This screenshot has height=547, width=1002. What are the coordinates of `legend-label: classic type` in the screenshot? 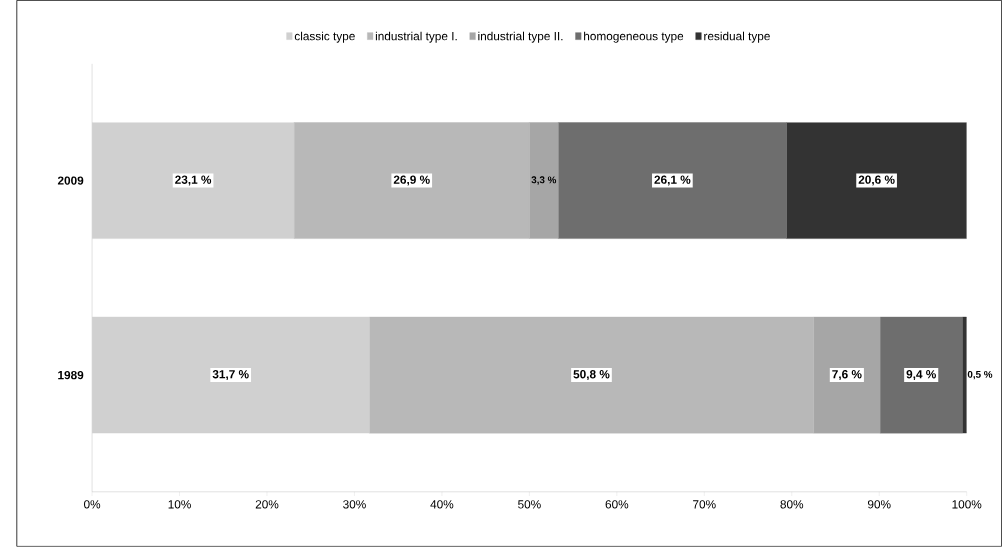 It's located at (324, 37).